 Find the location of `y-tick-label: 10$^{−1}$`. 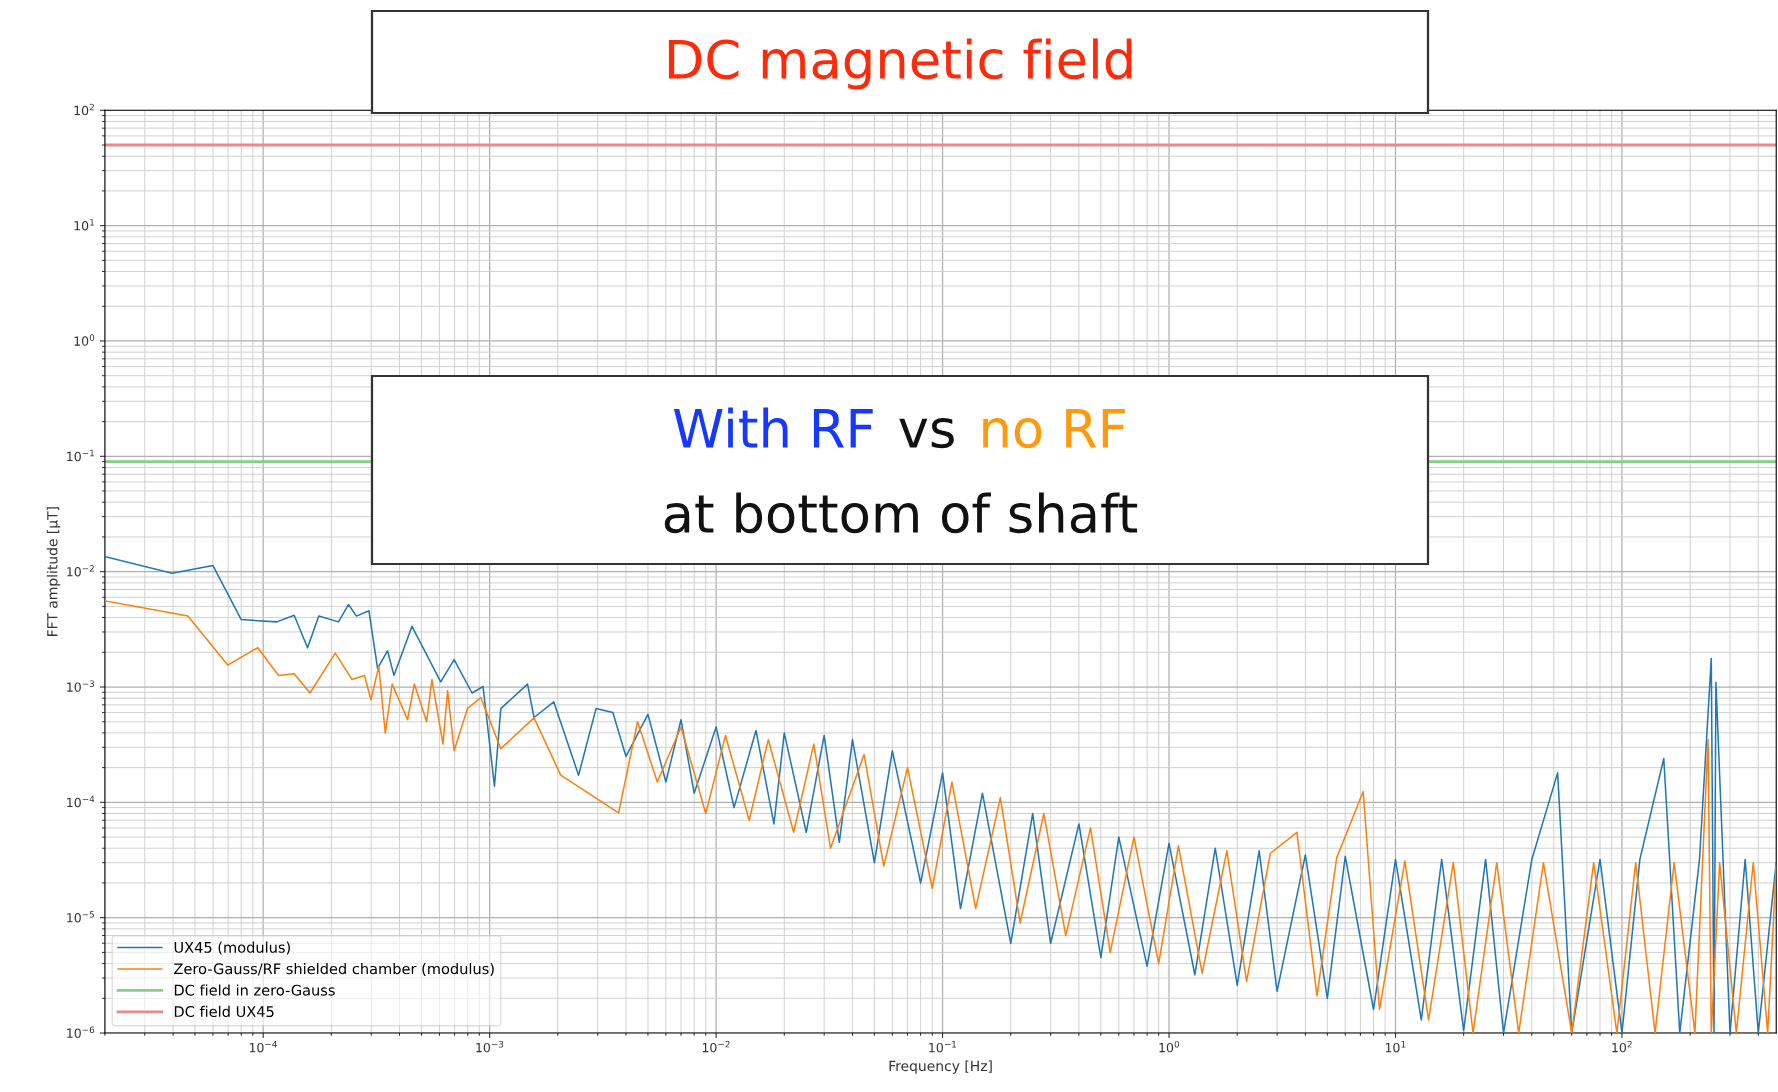

y-tick-label: 10$^{−1}$ is located at coordinates (80, 455).